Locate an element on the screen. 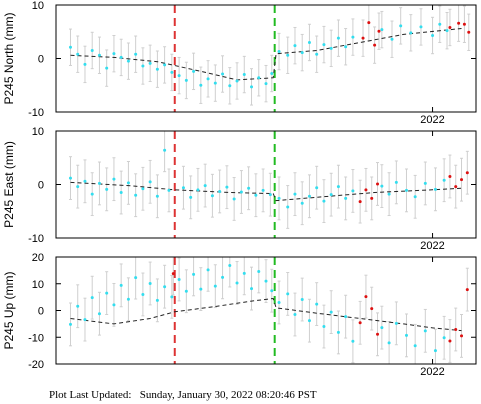 The width and height of the screenshot is (481, 404). y-axis-label: P245 Up (mm) is located at coordinates (9, 310).